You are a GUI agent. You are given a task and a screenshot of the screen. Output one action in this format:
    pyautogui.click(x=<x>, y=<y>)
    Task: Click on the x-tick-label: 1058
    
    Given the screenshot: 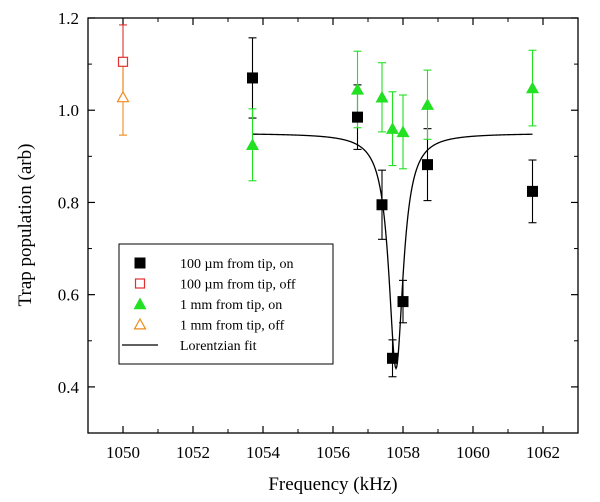 What is the action you would take?
    pyautogui.click(x=403, y=452)
    